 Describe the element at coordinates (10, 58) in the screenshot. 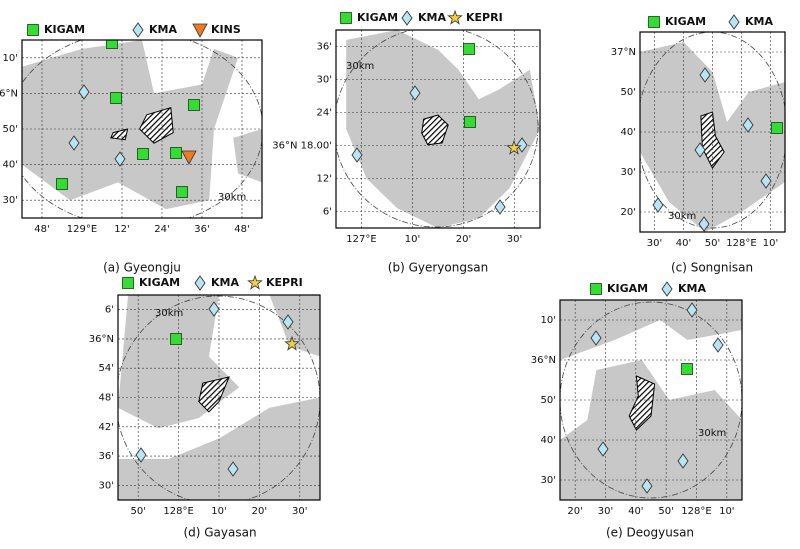

I see `y-tick-label: 10'` at that location.